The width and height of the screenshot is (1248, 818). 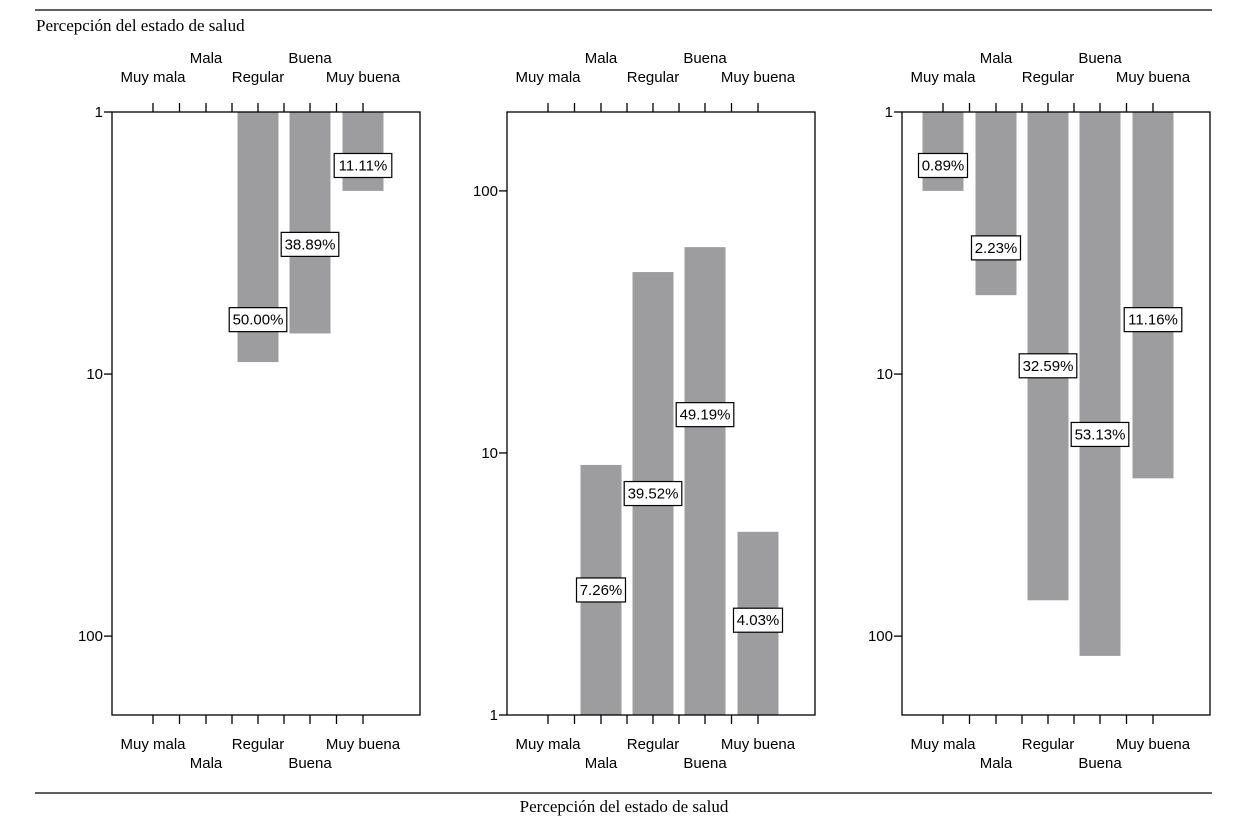 I want to click on footer-label: Percepción del estado de salud, so click(x=624, y=806).